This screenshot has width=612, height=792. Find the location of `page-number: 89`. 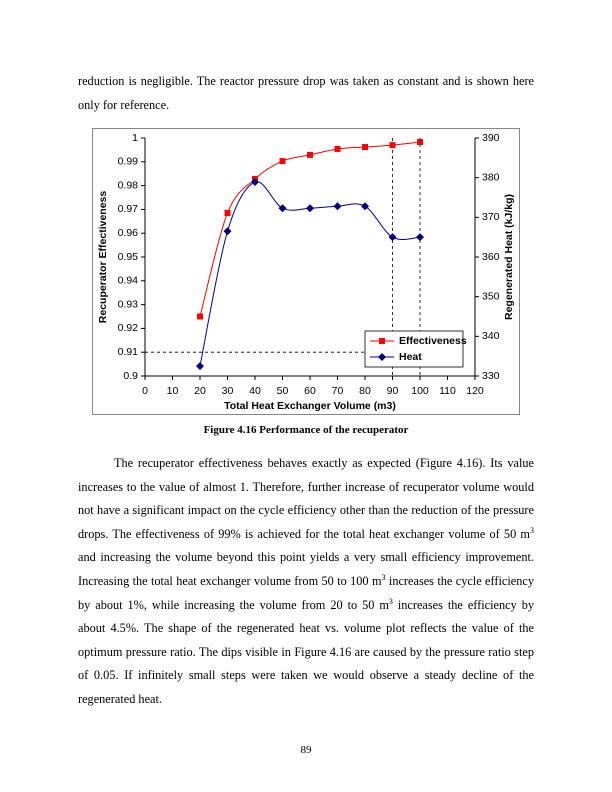

page-number: 89 is located at coordinates (306, 750).